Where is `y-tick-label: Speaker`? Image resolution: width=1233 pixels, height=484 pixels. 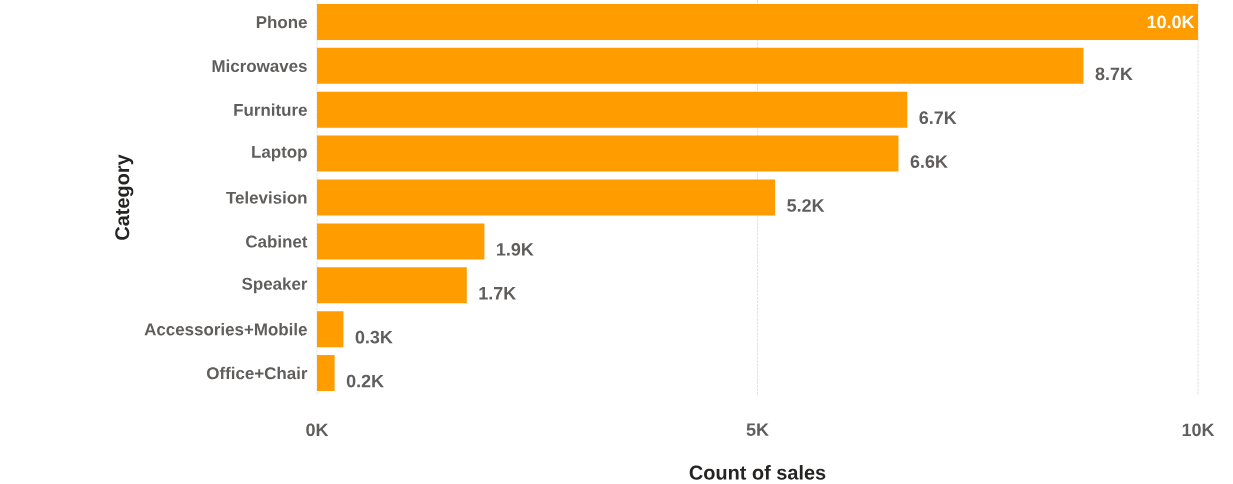
y-tick-label: Speaker is located at coordinates (275, 285).